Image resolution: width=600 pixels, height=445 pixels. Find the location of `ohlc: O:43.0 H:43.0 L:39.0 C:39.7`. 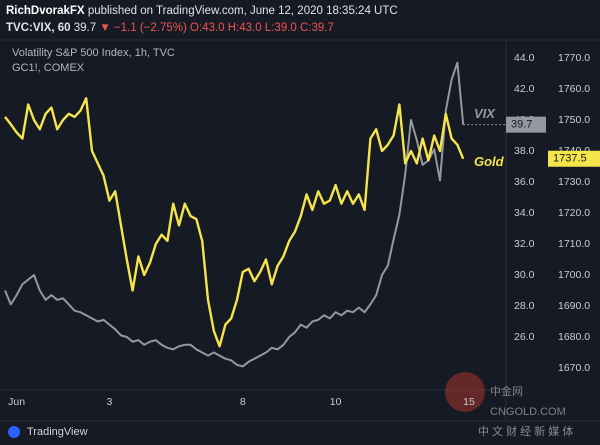

ohlc: O:43.0 H:43.0 L:39.0 C:39.7 is located at coordinates (262, 28).